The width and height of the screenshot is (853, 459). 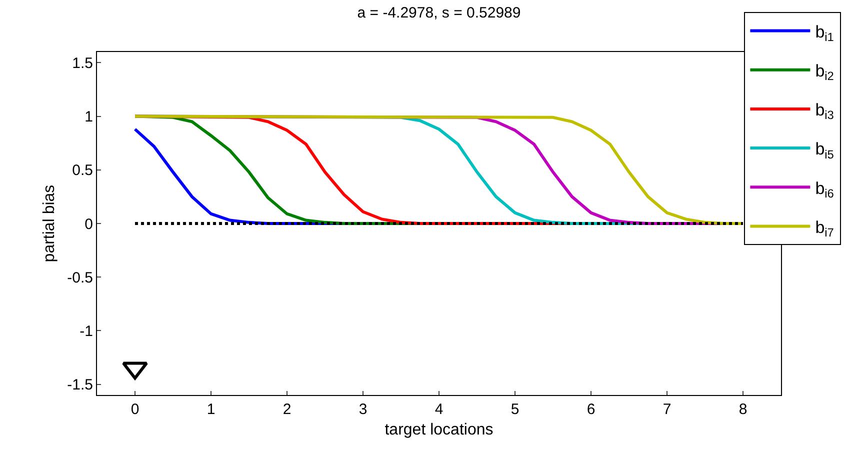 What do you see at coordinates (824, 33) in the screenshot?
I see `legend-label: b$_{i1}$` at bounding box center [824, 33].